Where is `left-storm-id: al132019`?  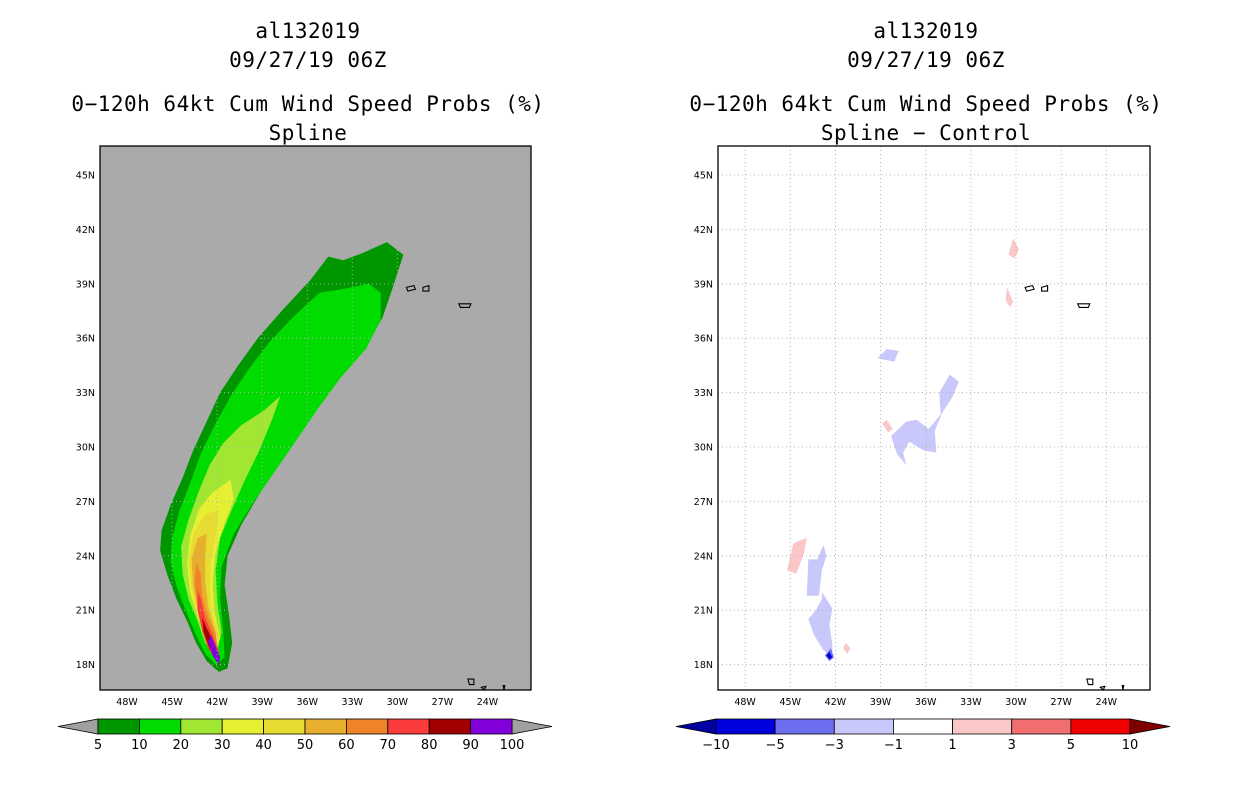
left-storm-id: al132019 is located at coordinates (308, 31).